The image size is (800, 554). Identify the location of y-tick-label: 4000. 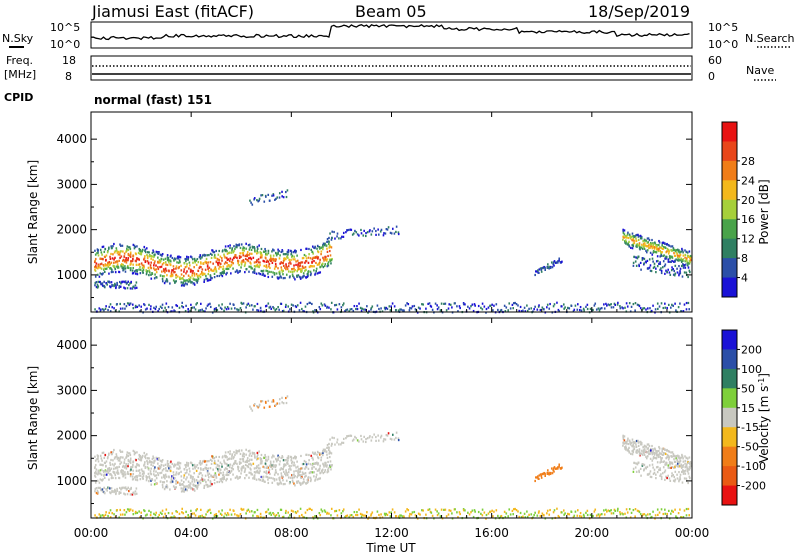
(71, 139).